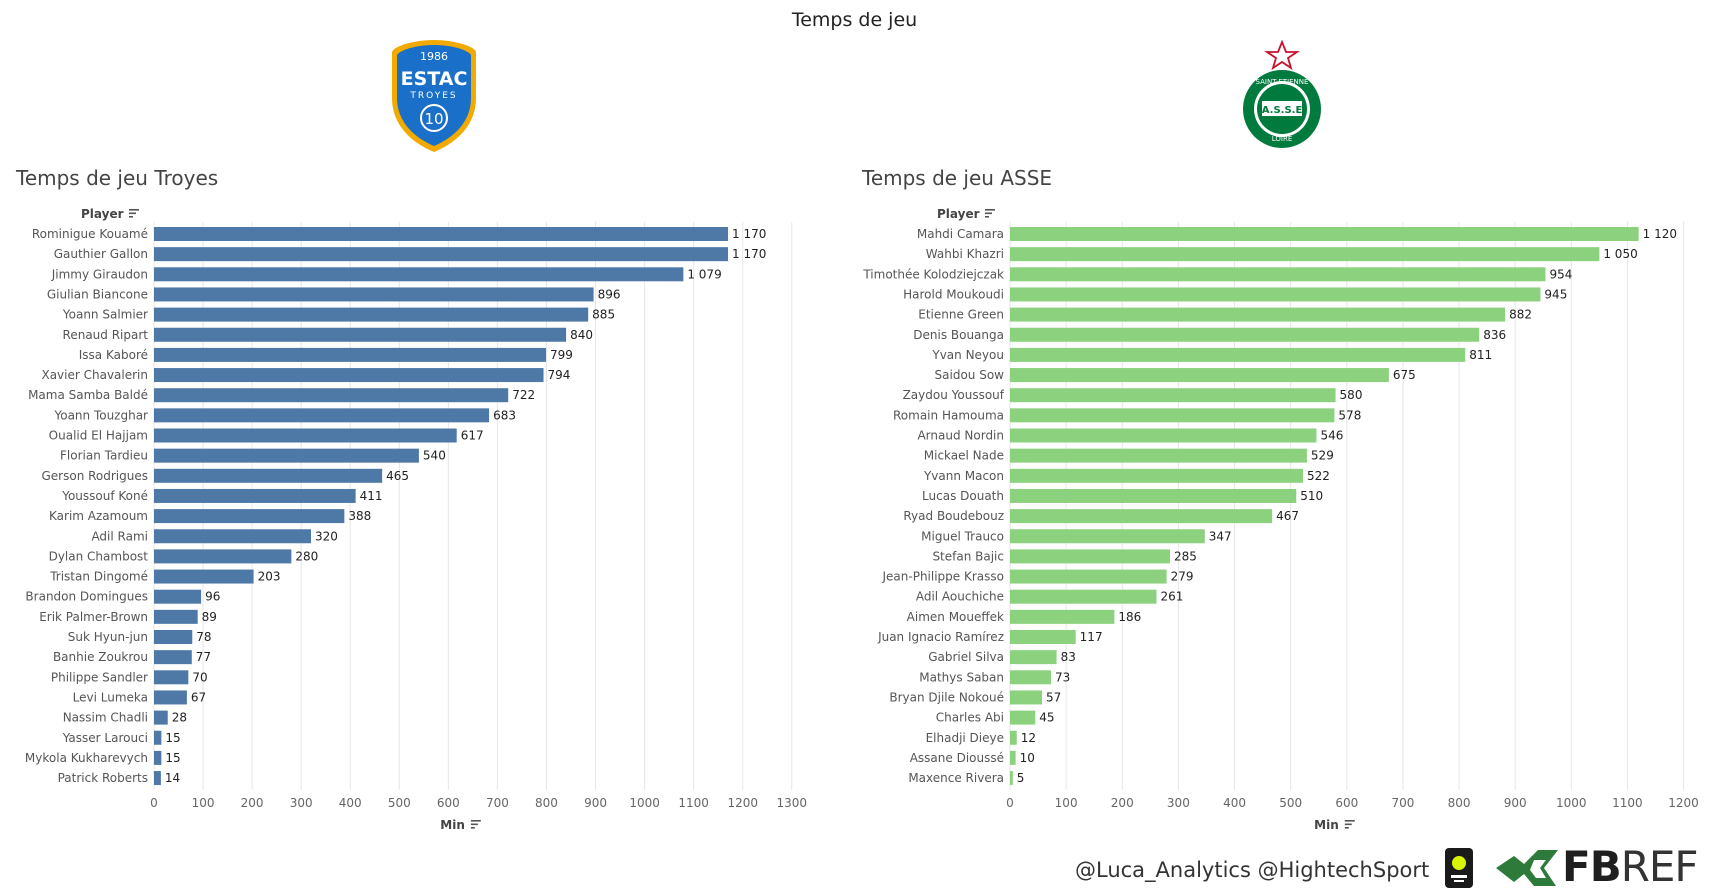 The width and height of the screenshot is (1709, 896). What do you see at coordinates (1053, 697) in the screenshot?
I see `asse-value-label: 57` at bounding box center [1053, 697].